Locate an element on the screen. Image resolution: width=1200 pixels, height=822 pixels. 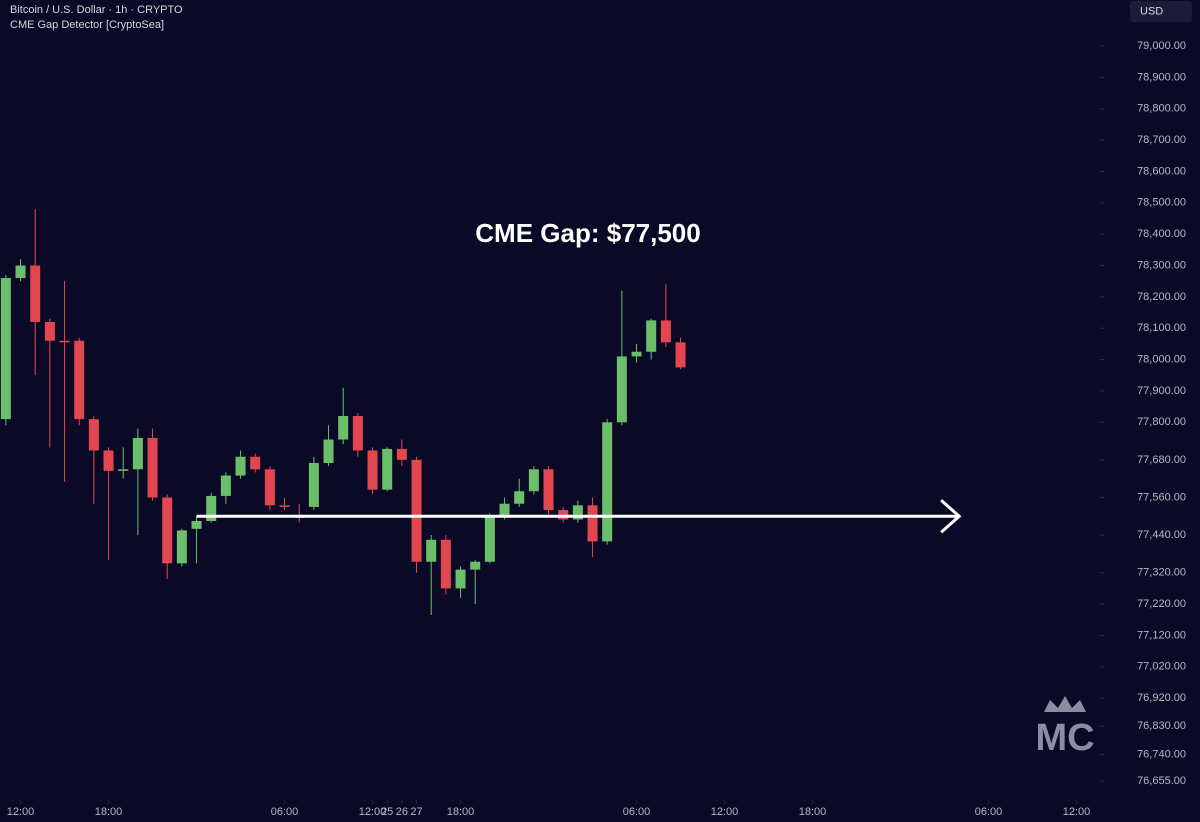
y-tick-label: 78,700.00 is located at coordinates (1161, 140).